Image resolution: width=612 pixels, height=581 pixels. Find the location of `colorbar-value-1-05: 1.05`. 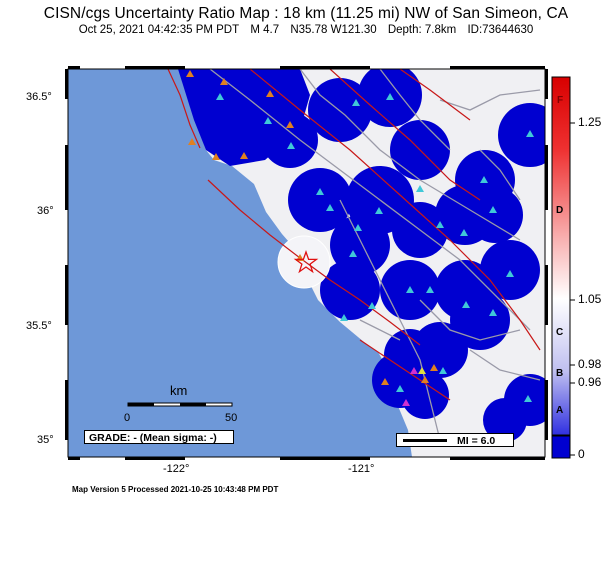

colorbar-value-1-05: 1.05 is located at coordinates (590, 299).